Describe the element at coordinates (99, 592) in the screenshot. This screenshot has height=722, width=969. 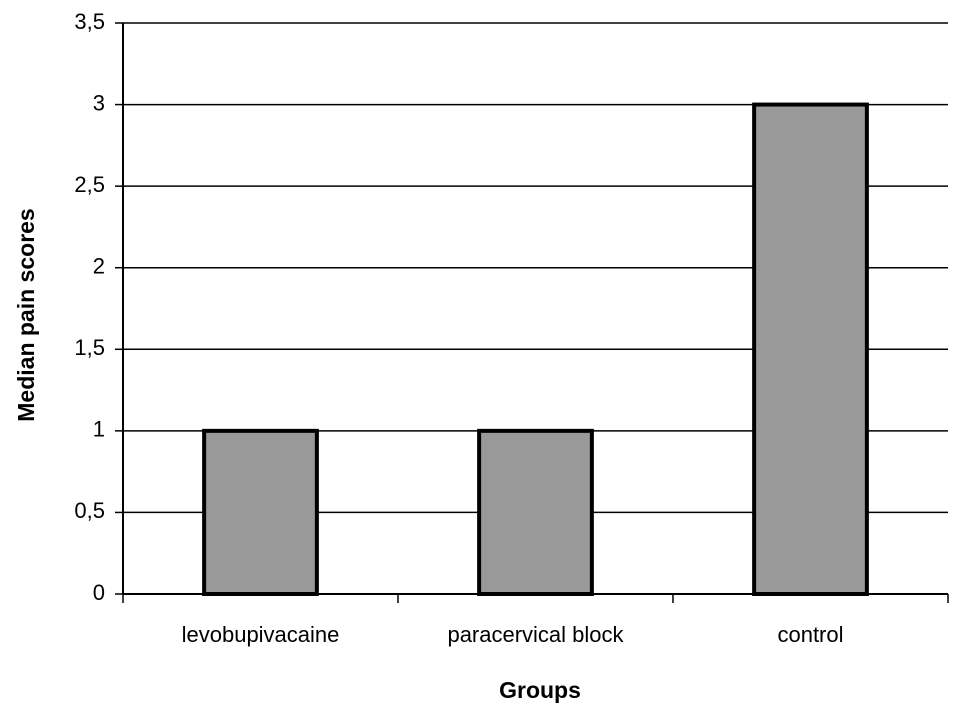
I see `y-tick-label: 0` at that location.